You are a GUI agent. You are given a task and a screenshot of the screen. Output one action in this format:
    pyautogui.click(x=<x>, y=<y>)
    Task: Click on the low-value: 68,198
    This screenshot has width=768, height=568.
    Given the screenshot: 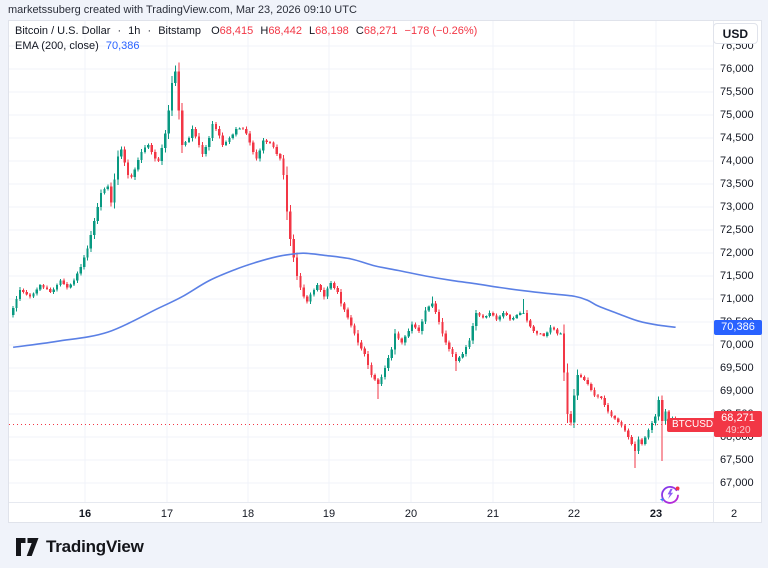 What is the action you would take?
    pyautogui.click(x=332, y=31)
    